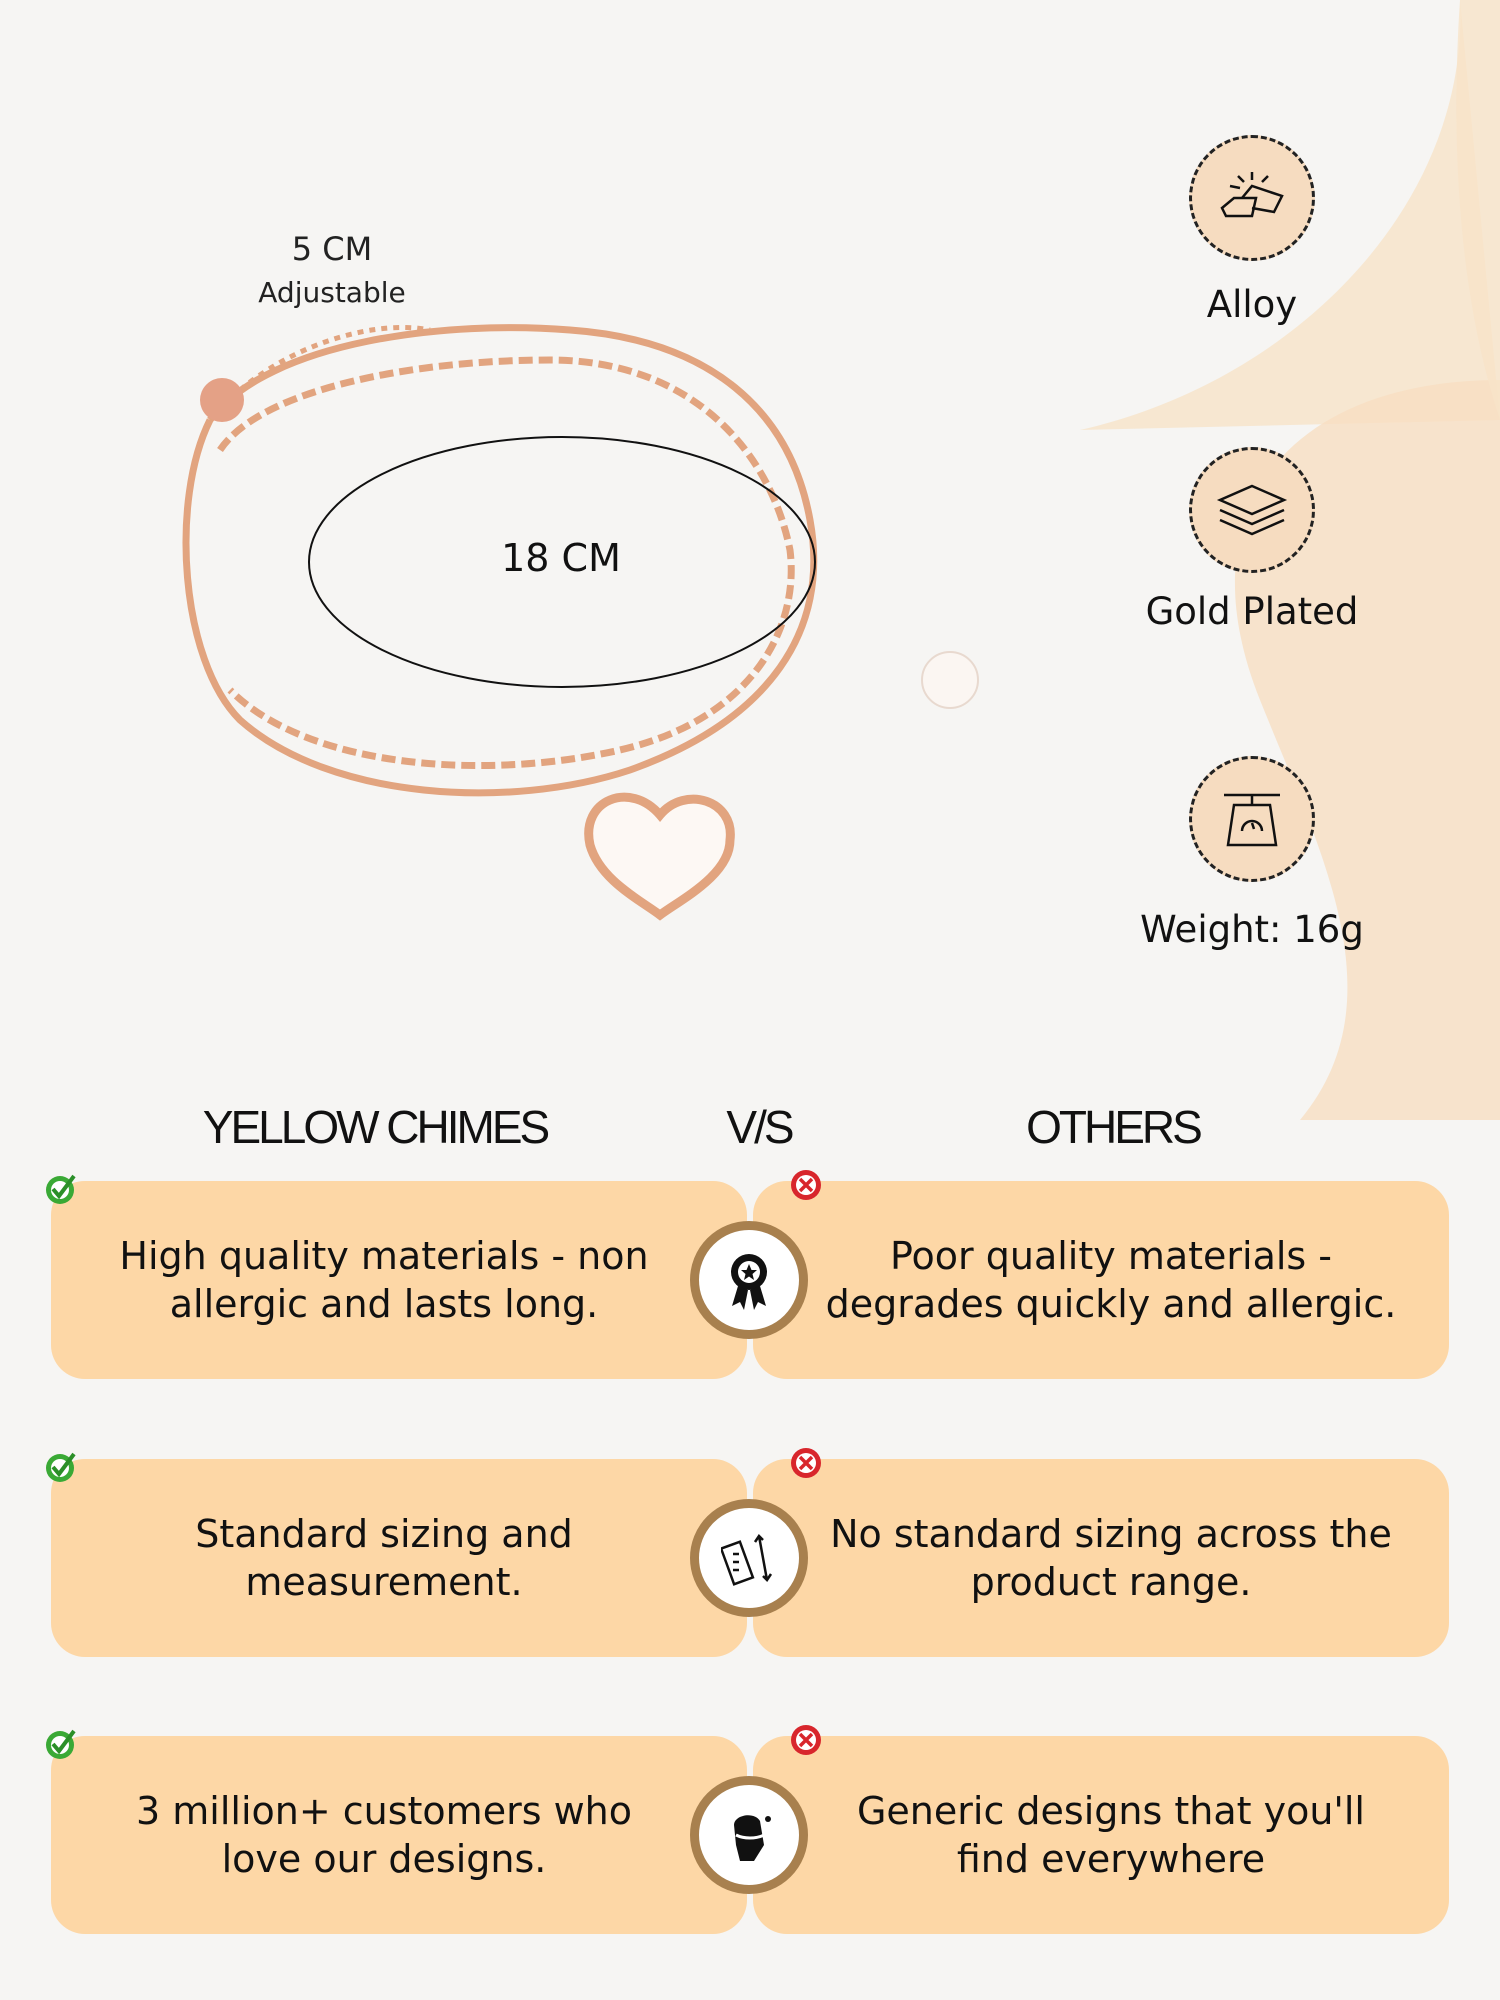  What do you see at coordinates (749, 1558) in the screenshot?
I see `ruler-icon` at bounding box center [749, 1558].